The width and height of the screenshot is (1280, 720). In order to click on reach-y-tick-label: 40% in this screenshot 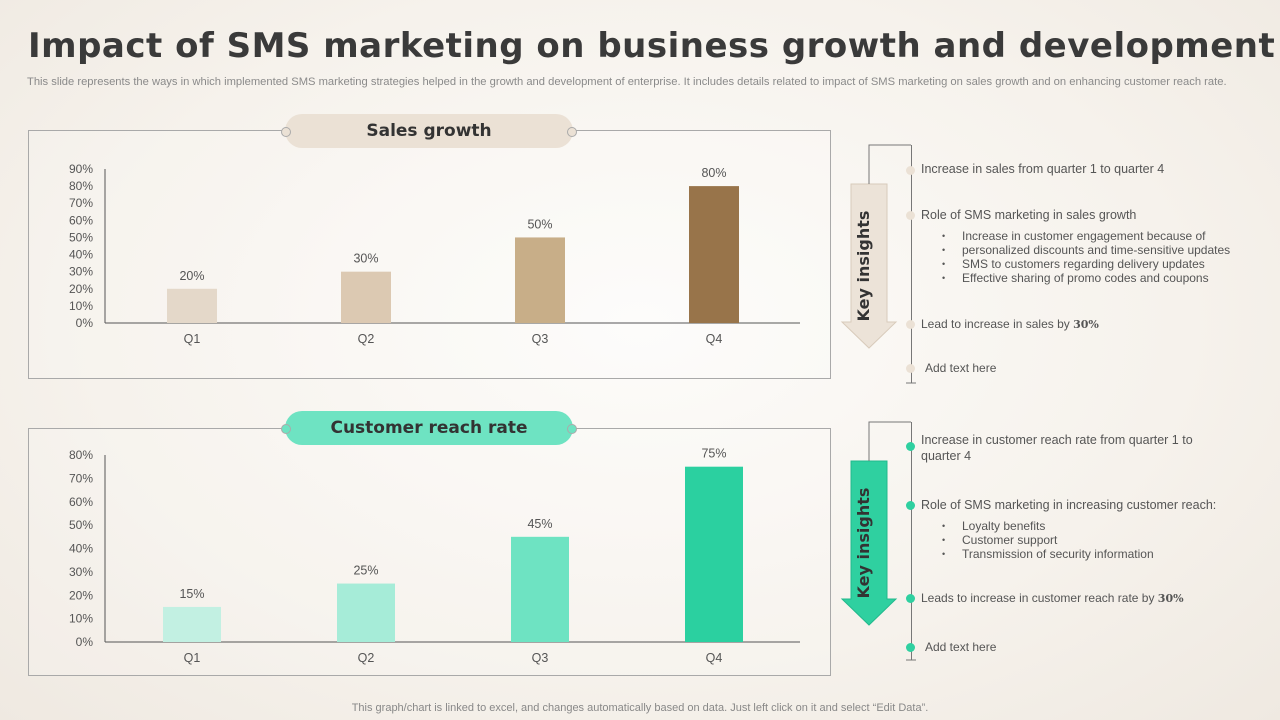, I will do `click(81, 549)`.